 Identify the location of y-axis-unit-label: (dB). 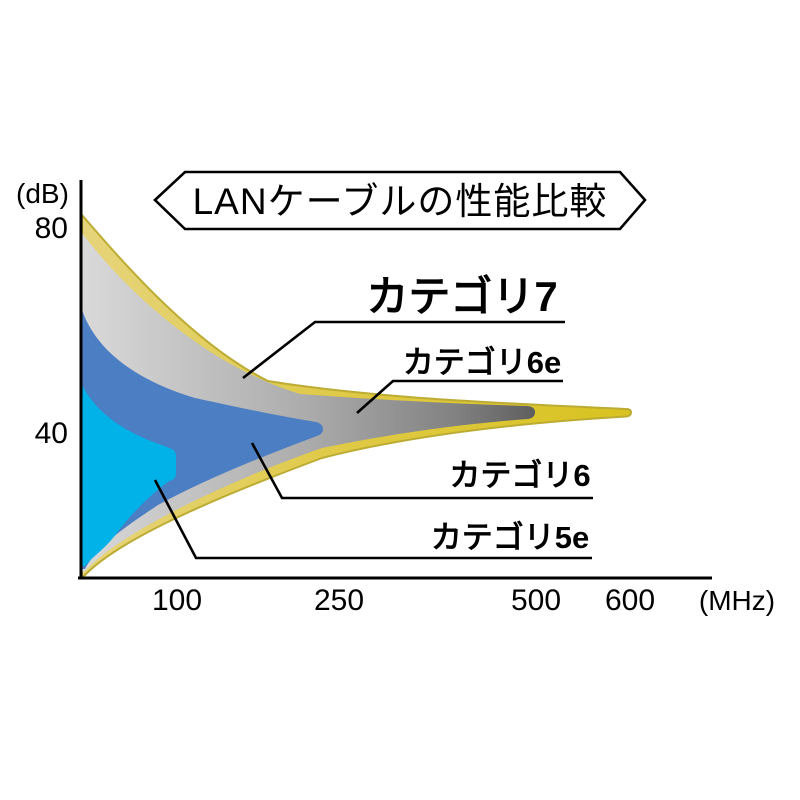
(42, 193).